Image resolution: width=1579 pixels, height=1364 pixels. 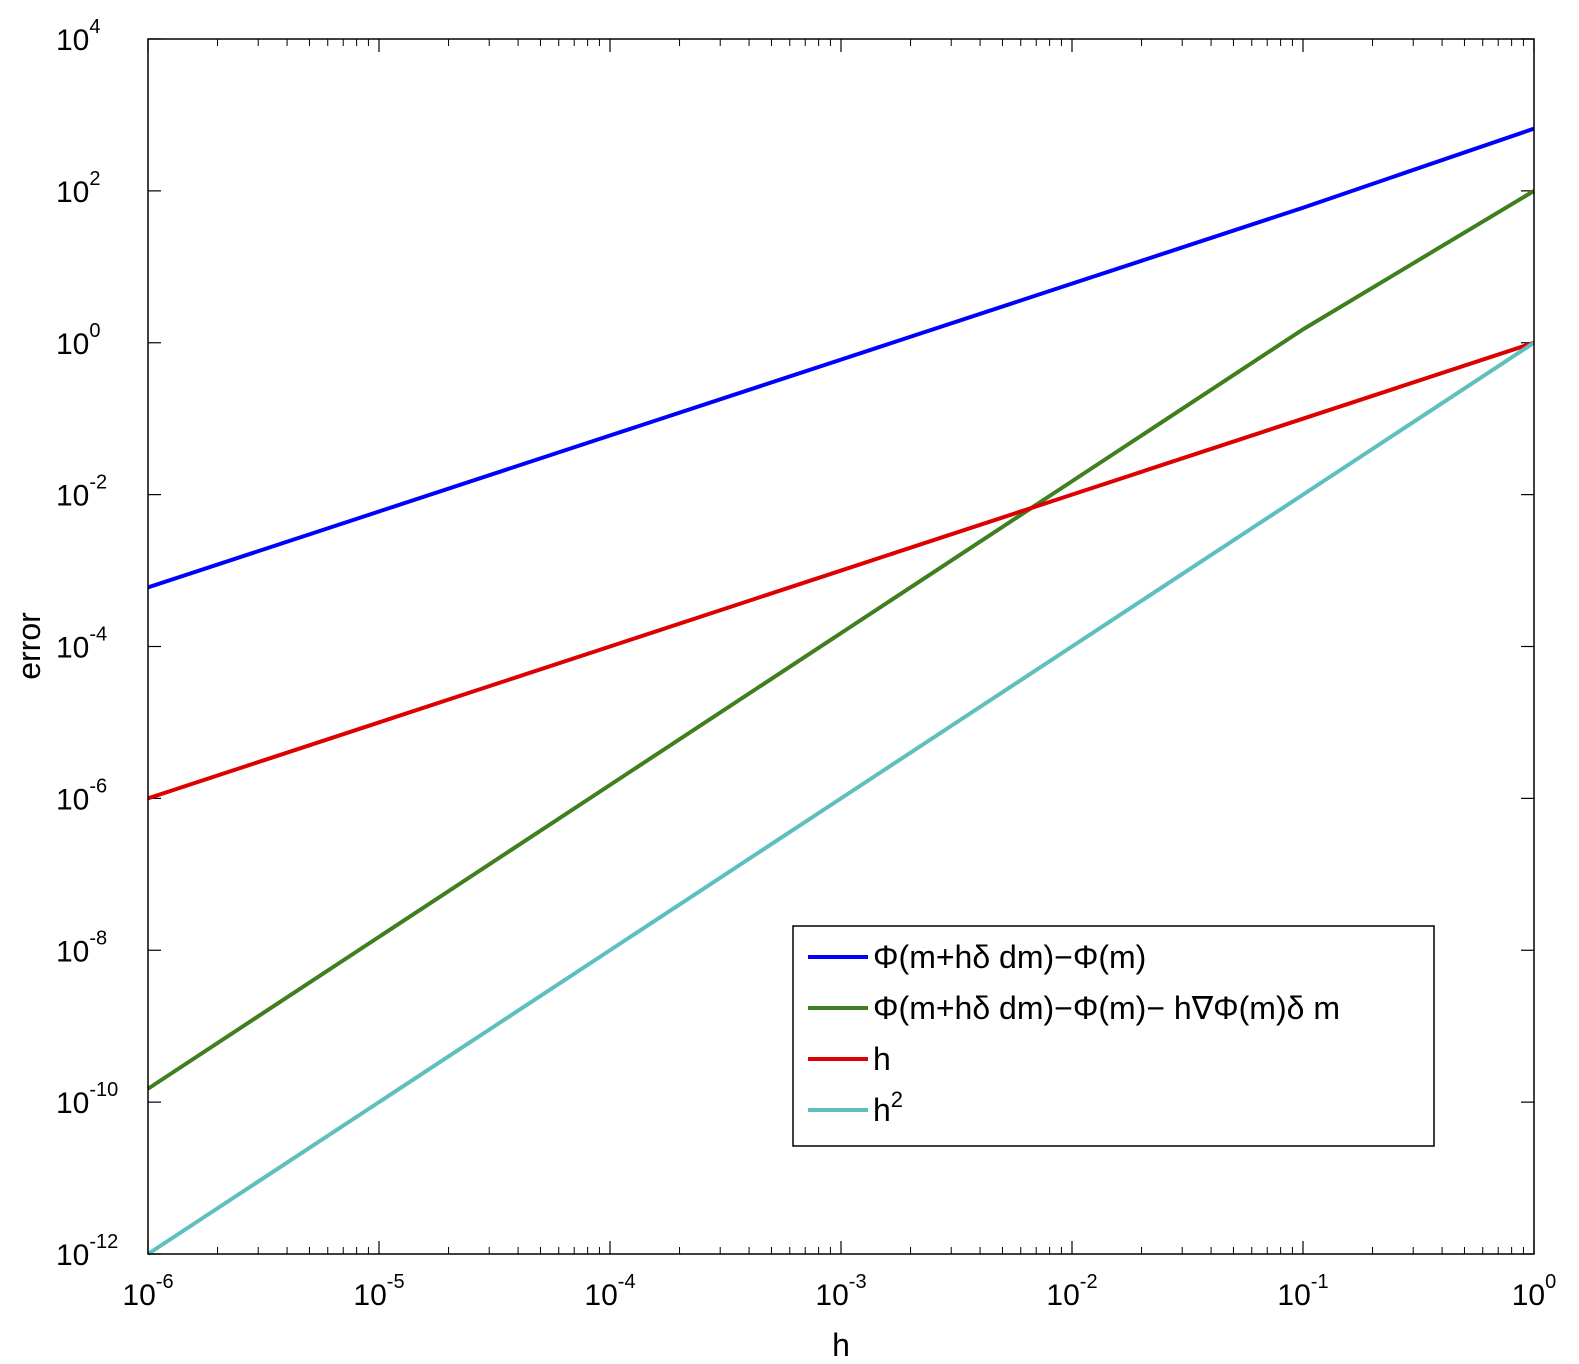 What do you see at coordinates (1106, 1008) in the screenshot?
I see `legend-label: Φ(m+hδ dm)−Φ(m)− h∇Φ(m)δ m` at bounding box center [1106, 1008].